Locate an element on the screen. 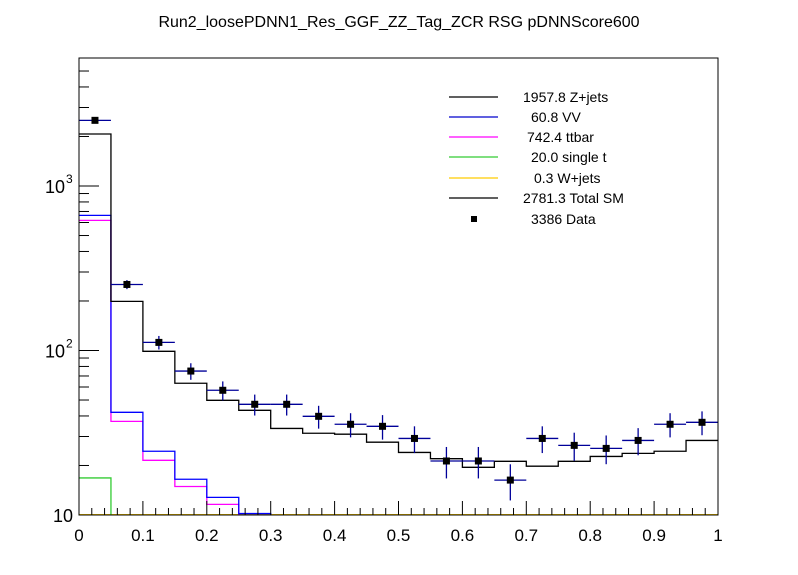 The image size is (798, 575). x-axis: 0 0.1 0.2 0.3 0.4 0.5 0.6 0.7 0.8 0.9 1 is located at coordinates (398, 523).